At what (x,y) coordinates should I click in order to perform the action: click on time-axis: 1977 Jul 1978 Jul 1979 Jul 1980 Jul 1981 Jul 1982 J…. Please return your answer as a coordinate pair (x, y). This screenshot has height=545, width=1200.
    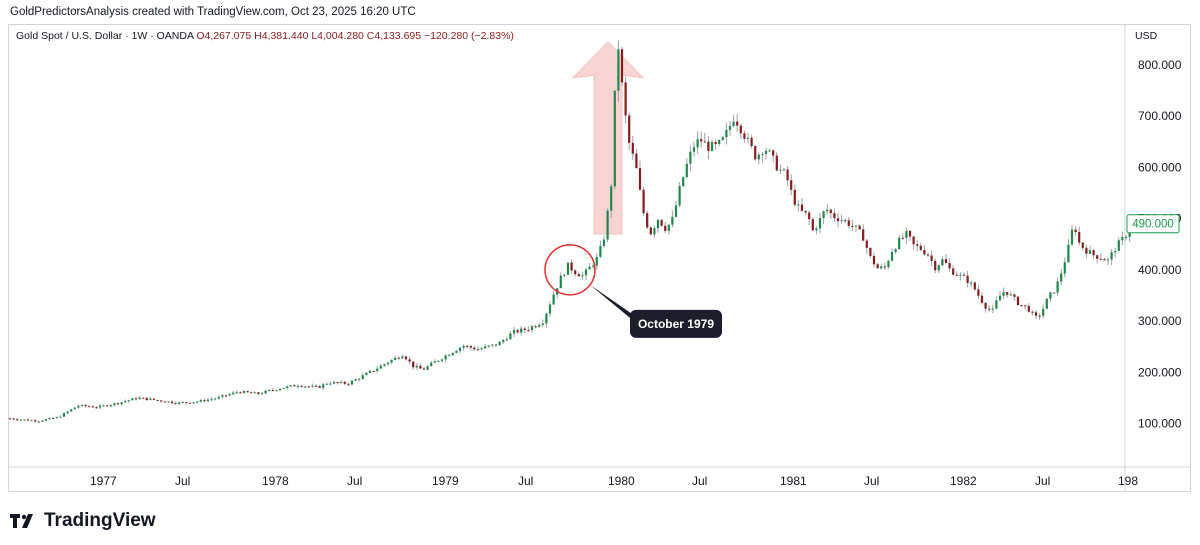
    Looking at the image, I should click on (614, 481).